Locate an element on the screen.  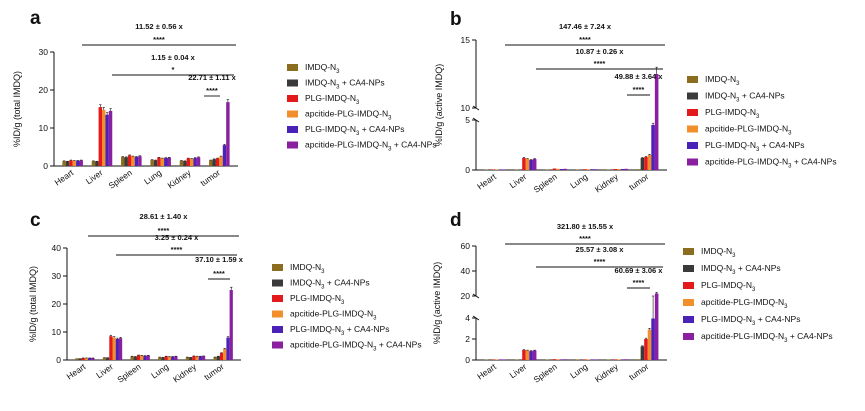
y-tick-label: 40 is located at coordinates (466, 271).